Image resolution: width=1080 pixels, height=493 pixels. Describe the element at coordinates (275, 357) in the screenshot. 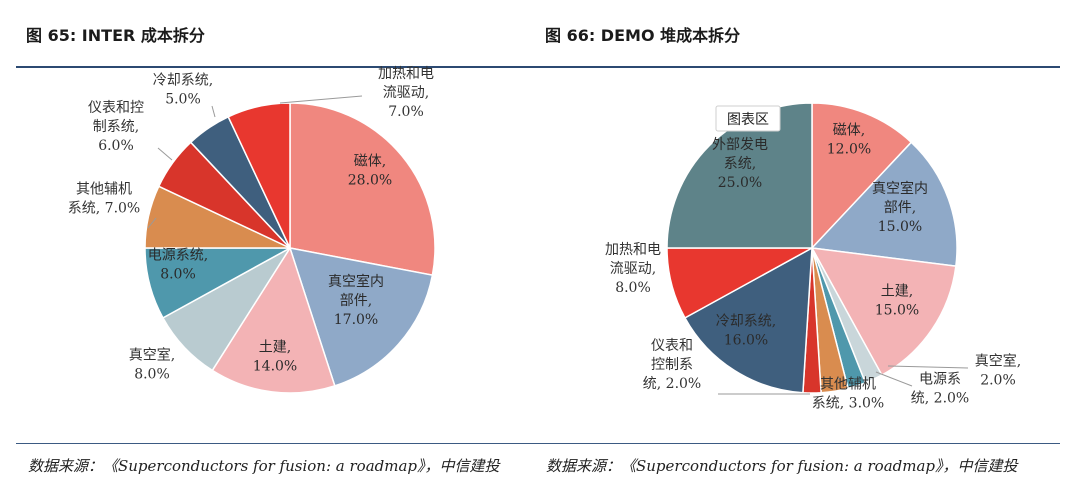

I see `slice-data-label: 土建, 14.0%` at that location.